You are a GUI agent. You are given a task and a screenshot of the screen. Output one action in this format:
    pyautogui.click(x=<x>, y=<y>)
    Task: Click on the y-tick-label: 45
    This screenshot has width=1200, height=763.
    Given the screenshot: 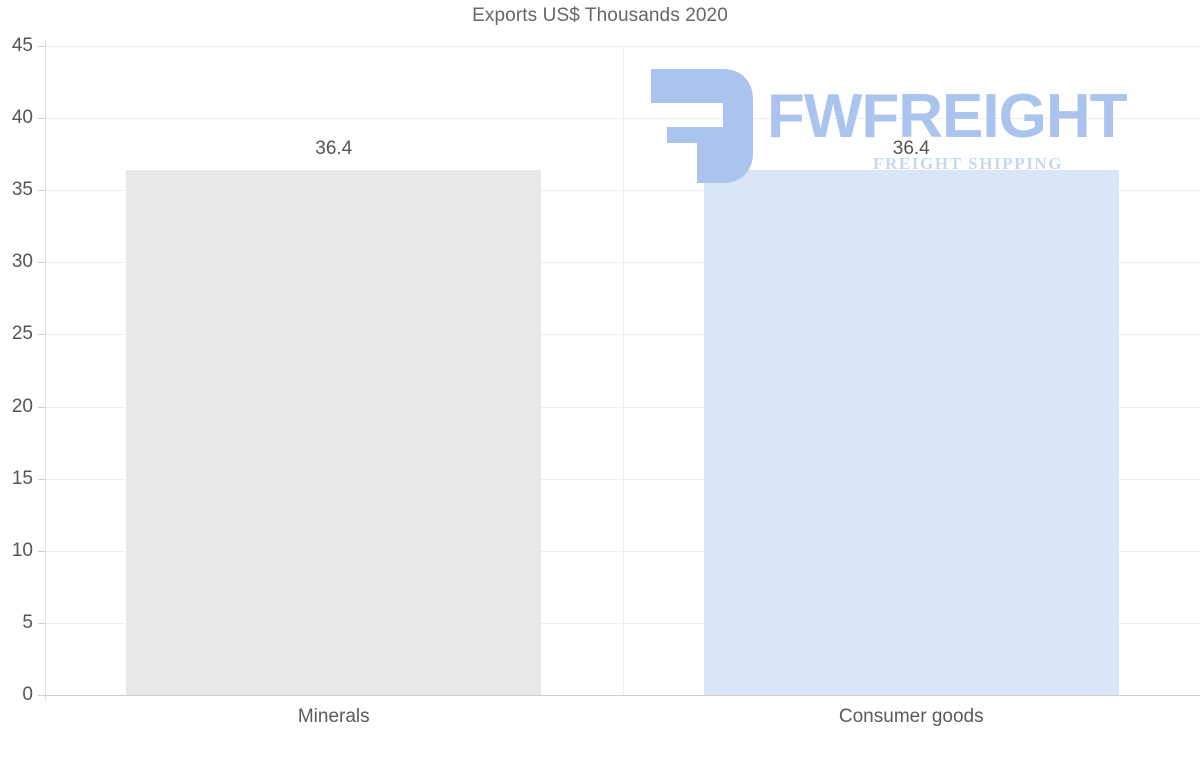 What is the action you would take?
    pyautogui.click(x=22, y=45)
    